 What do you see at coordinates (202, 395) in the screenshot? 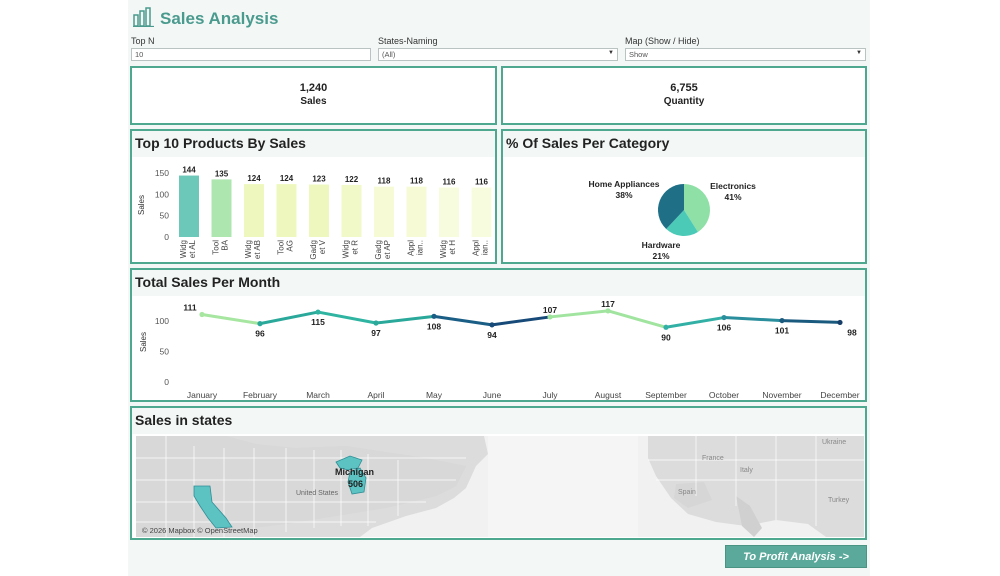
I see `x-tick-label: January` at bounding box center [202, 395].